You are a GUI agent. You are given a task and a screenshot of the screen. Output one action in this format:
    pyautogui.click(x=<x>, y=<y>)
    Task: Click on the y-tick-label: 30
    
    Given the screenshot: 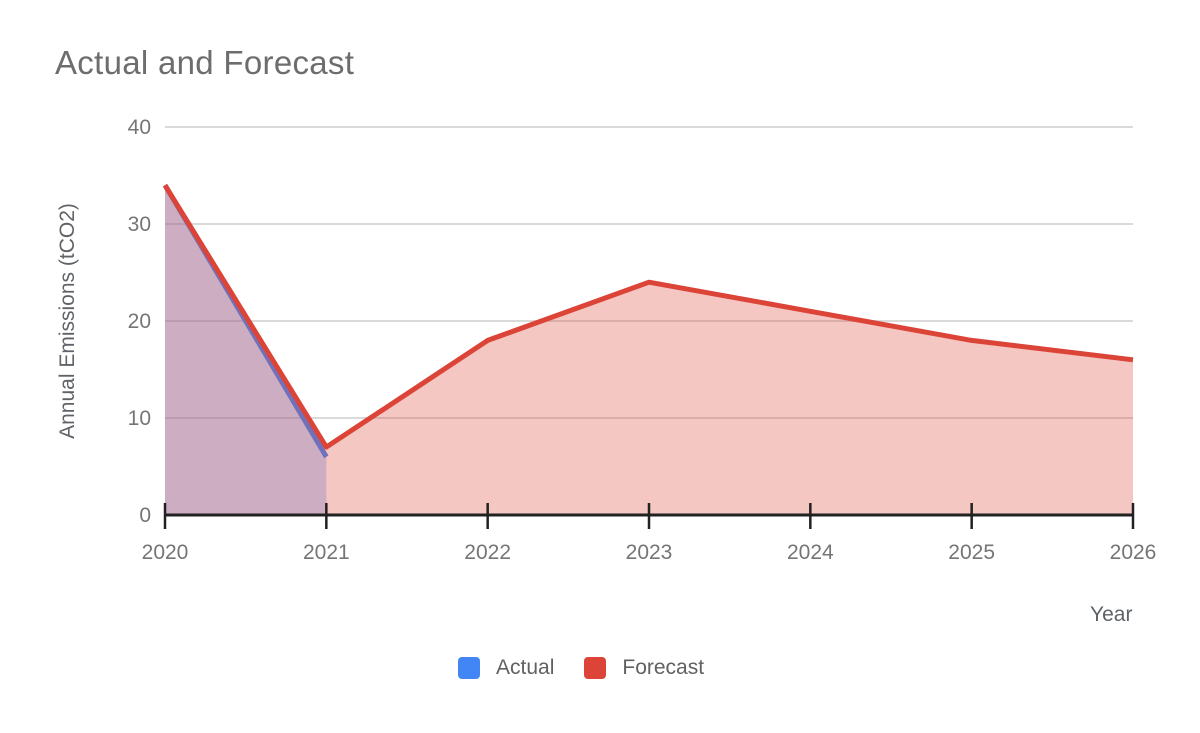 What is the action you would take?
    pyautogui.click(x=139, y=224)
    